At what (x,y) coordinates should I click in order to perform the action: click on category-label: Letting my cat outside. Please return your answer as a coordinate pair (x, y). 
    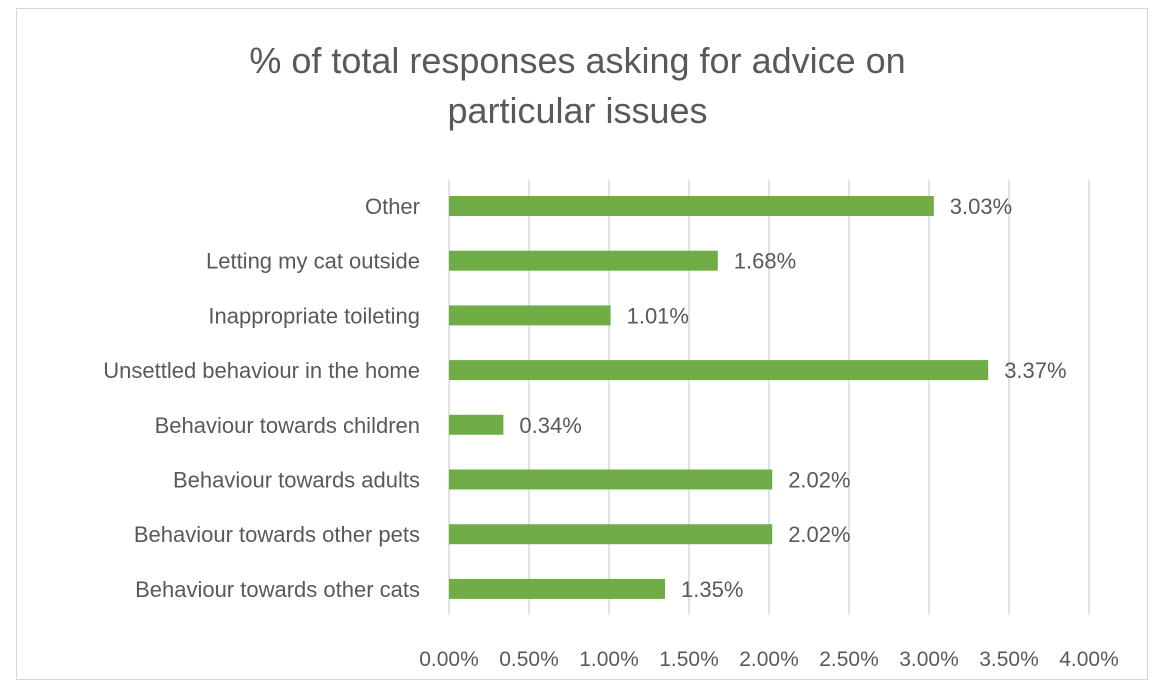
    Looking at the image, I should click on (313, 261).